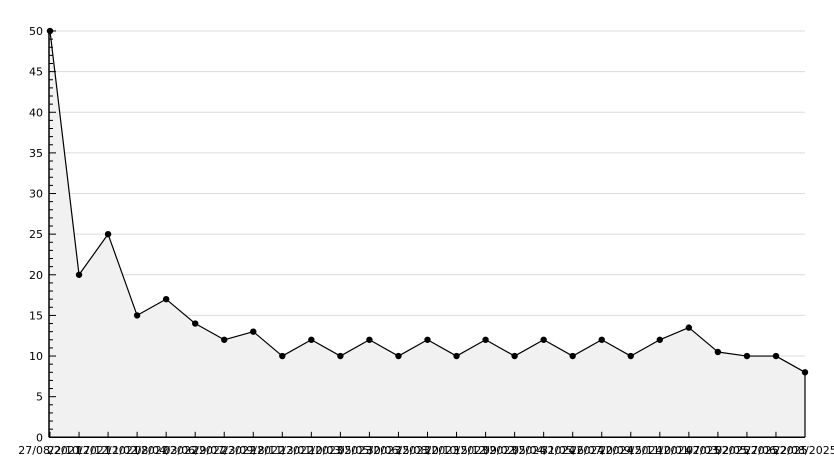  Describe the element at coordinates (601, 450) in the screenshot. I see `x-tick-label: 26/07/2024` at that location.